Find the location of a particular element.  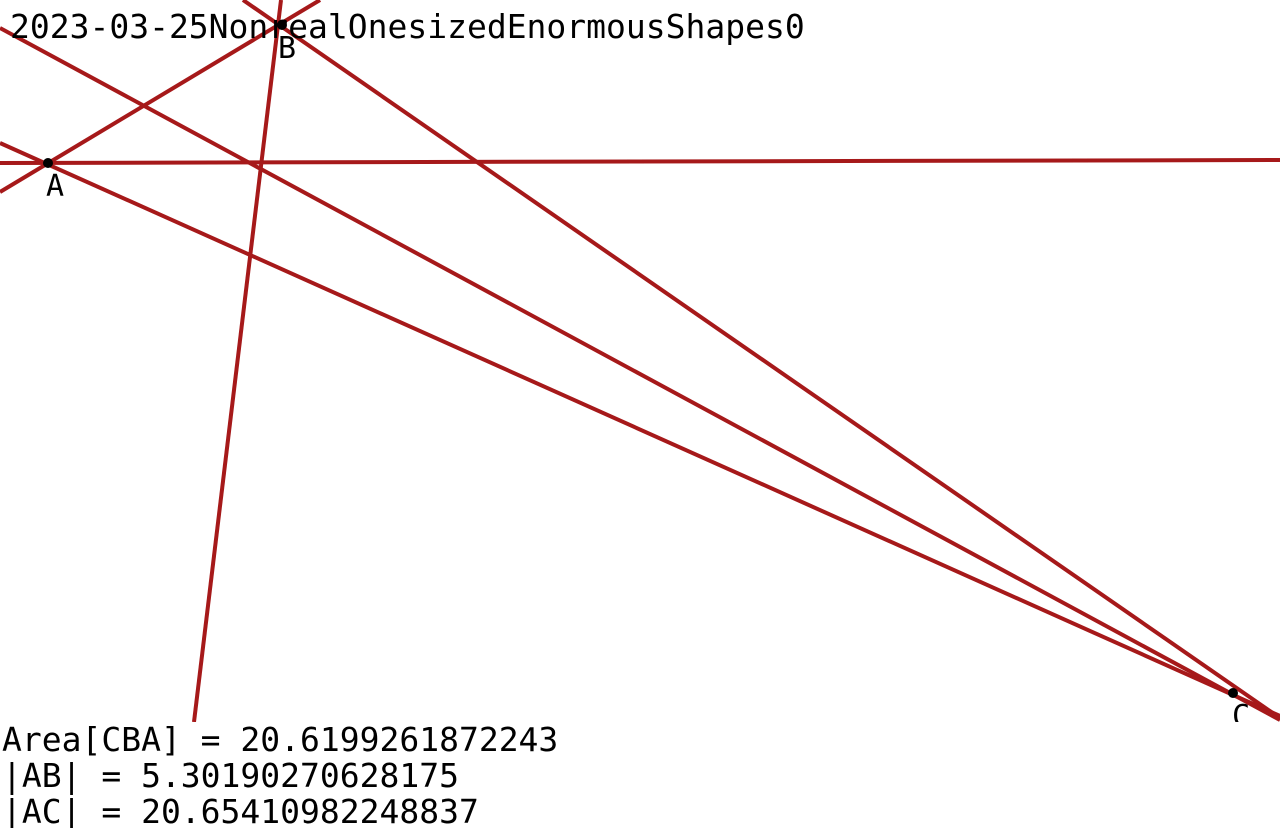

measurement-area: Area[CBA] = 20.6199261872243 is located at coordinates (280, 740).